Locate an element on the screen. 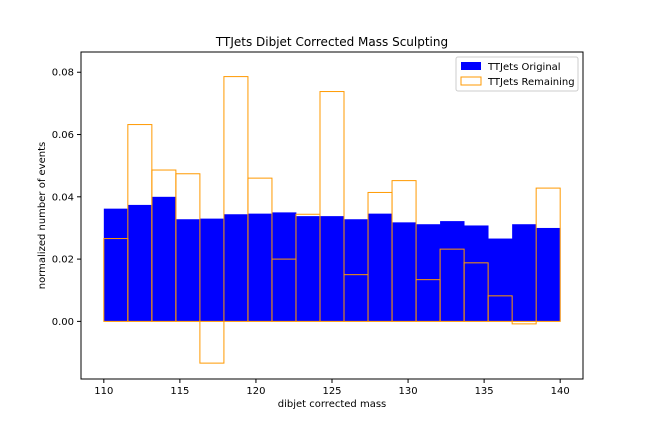  legend: TTJets Original TTJets Remaining is located at coordinates (517, 74).